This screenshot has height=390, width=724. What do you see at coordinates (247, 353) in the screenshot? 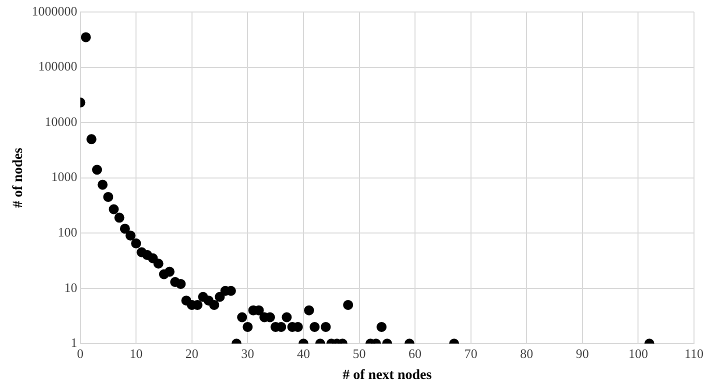
I see `x-tick-label: 30` at bounding box center [247, 353].